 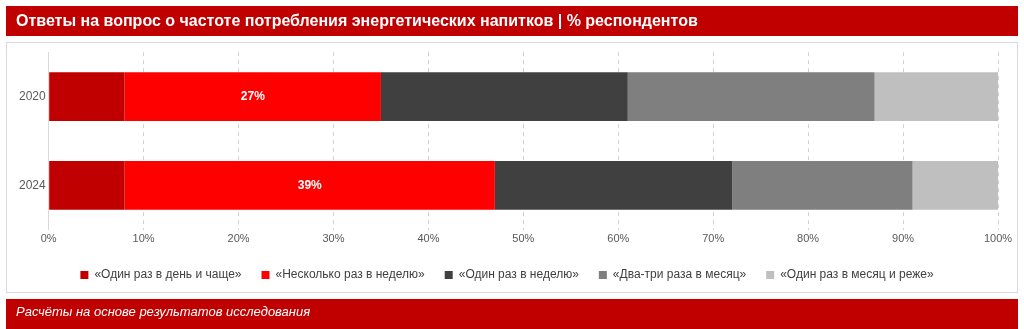 What do you see at coordinates (143, 238) in the screenshot?
I see `x-tick-label: 10%` at bounding box center [143, 238].